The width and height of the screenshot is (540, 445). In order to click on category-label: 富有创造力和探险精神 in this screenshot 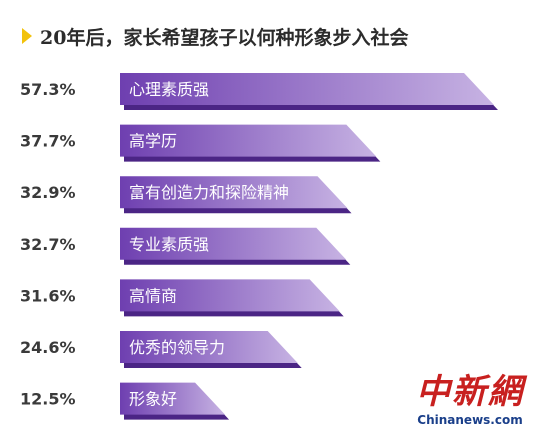, I will do `click(209, 192)`.